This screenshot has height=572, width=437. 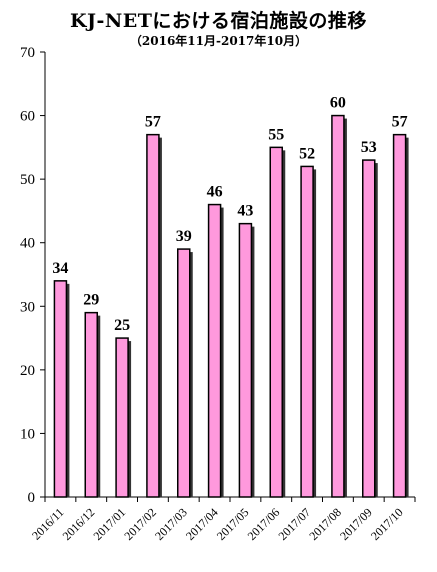 What do you see at coordinates (171, 524) in the screenshot?
I see `x-tick-label: 2017/03` at bounding box center [171, 524].